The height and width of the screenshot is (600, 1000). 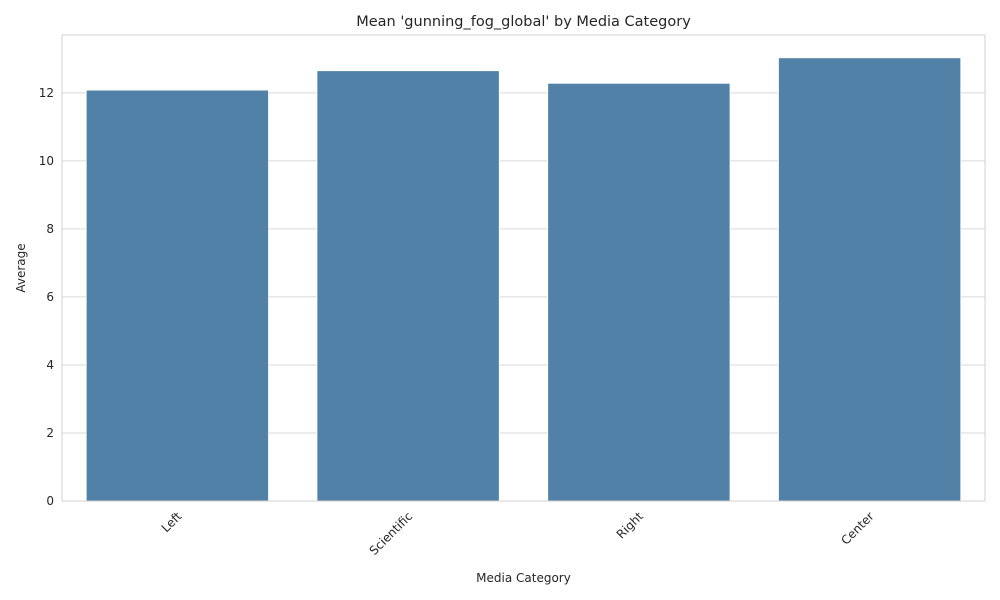 What do you see at coordinates (518, 533) in the screenshot?
I see `x-axis-ticks: Left Scientific Right Center` at bounding box center [518, 533].